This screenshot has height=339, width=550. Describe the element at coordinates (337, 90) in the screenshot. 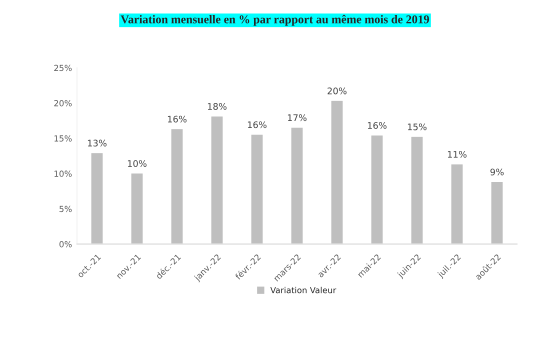

I see `data-label: 20%` at that location.